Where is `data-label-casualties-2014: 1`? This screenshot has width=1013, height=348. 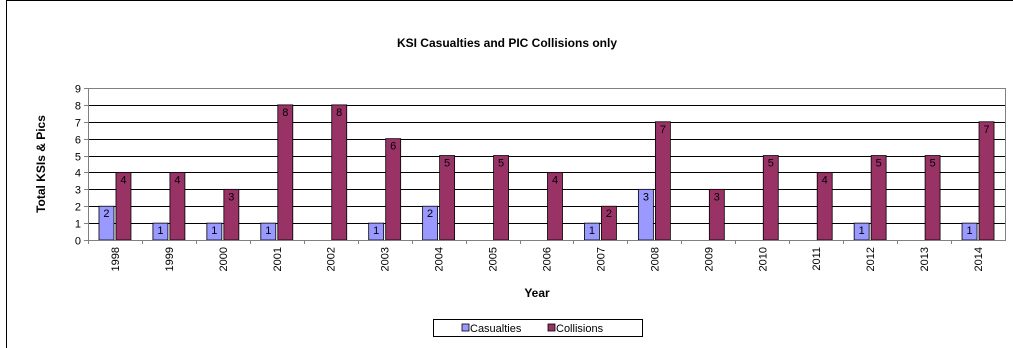
data-label-casualties-2014: 1 is located at coordinates (969, 231).